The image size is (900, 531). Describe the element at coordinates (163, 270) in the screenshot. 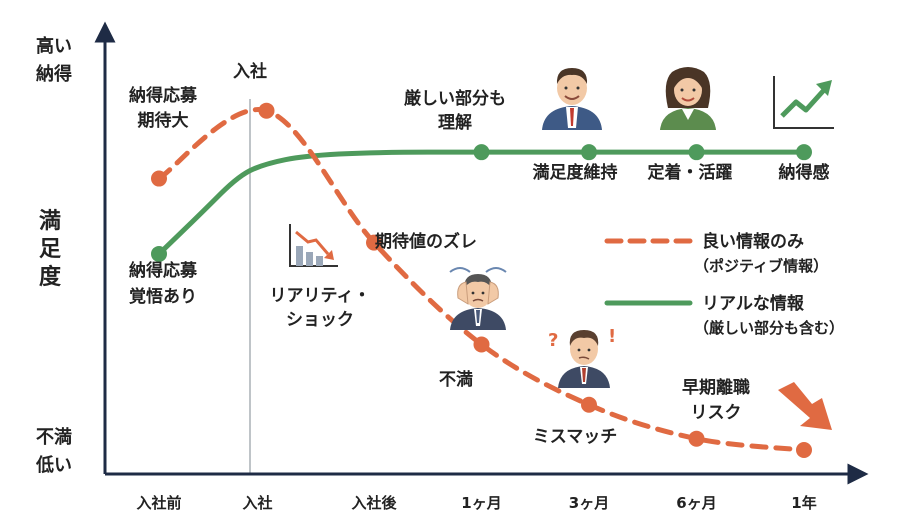

I see `ann-green-0a: 納得応募` at that location.